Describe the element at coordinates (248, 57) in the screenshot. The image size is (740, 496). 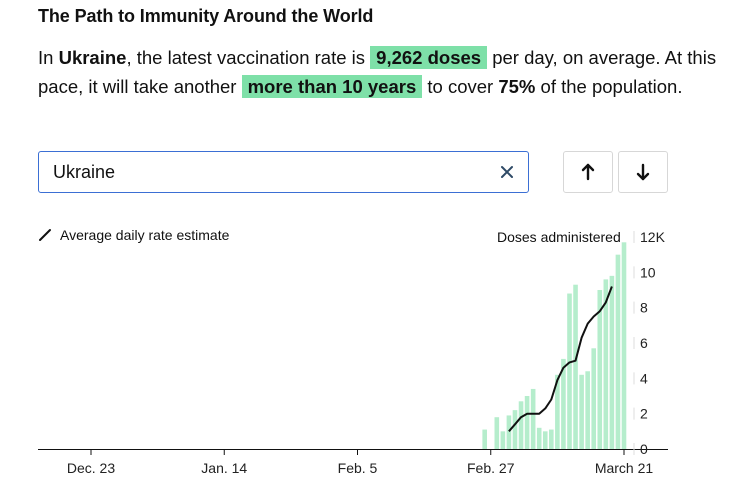
I see `summary-part: , the latest vaccination rate is` at that location.